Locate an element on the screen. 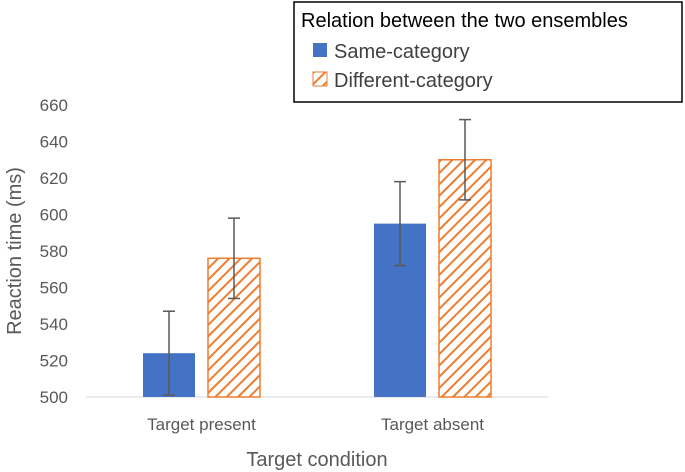  legend-label-different-category: Different-category is located at coordinates (413, 81).